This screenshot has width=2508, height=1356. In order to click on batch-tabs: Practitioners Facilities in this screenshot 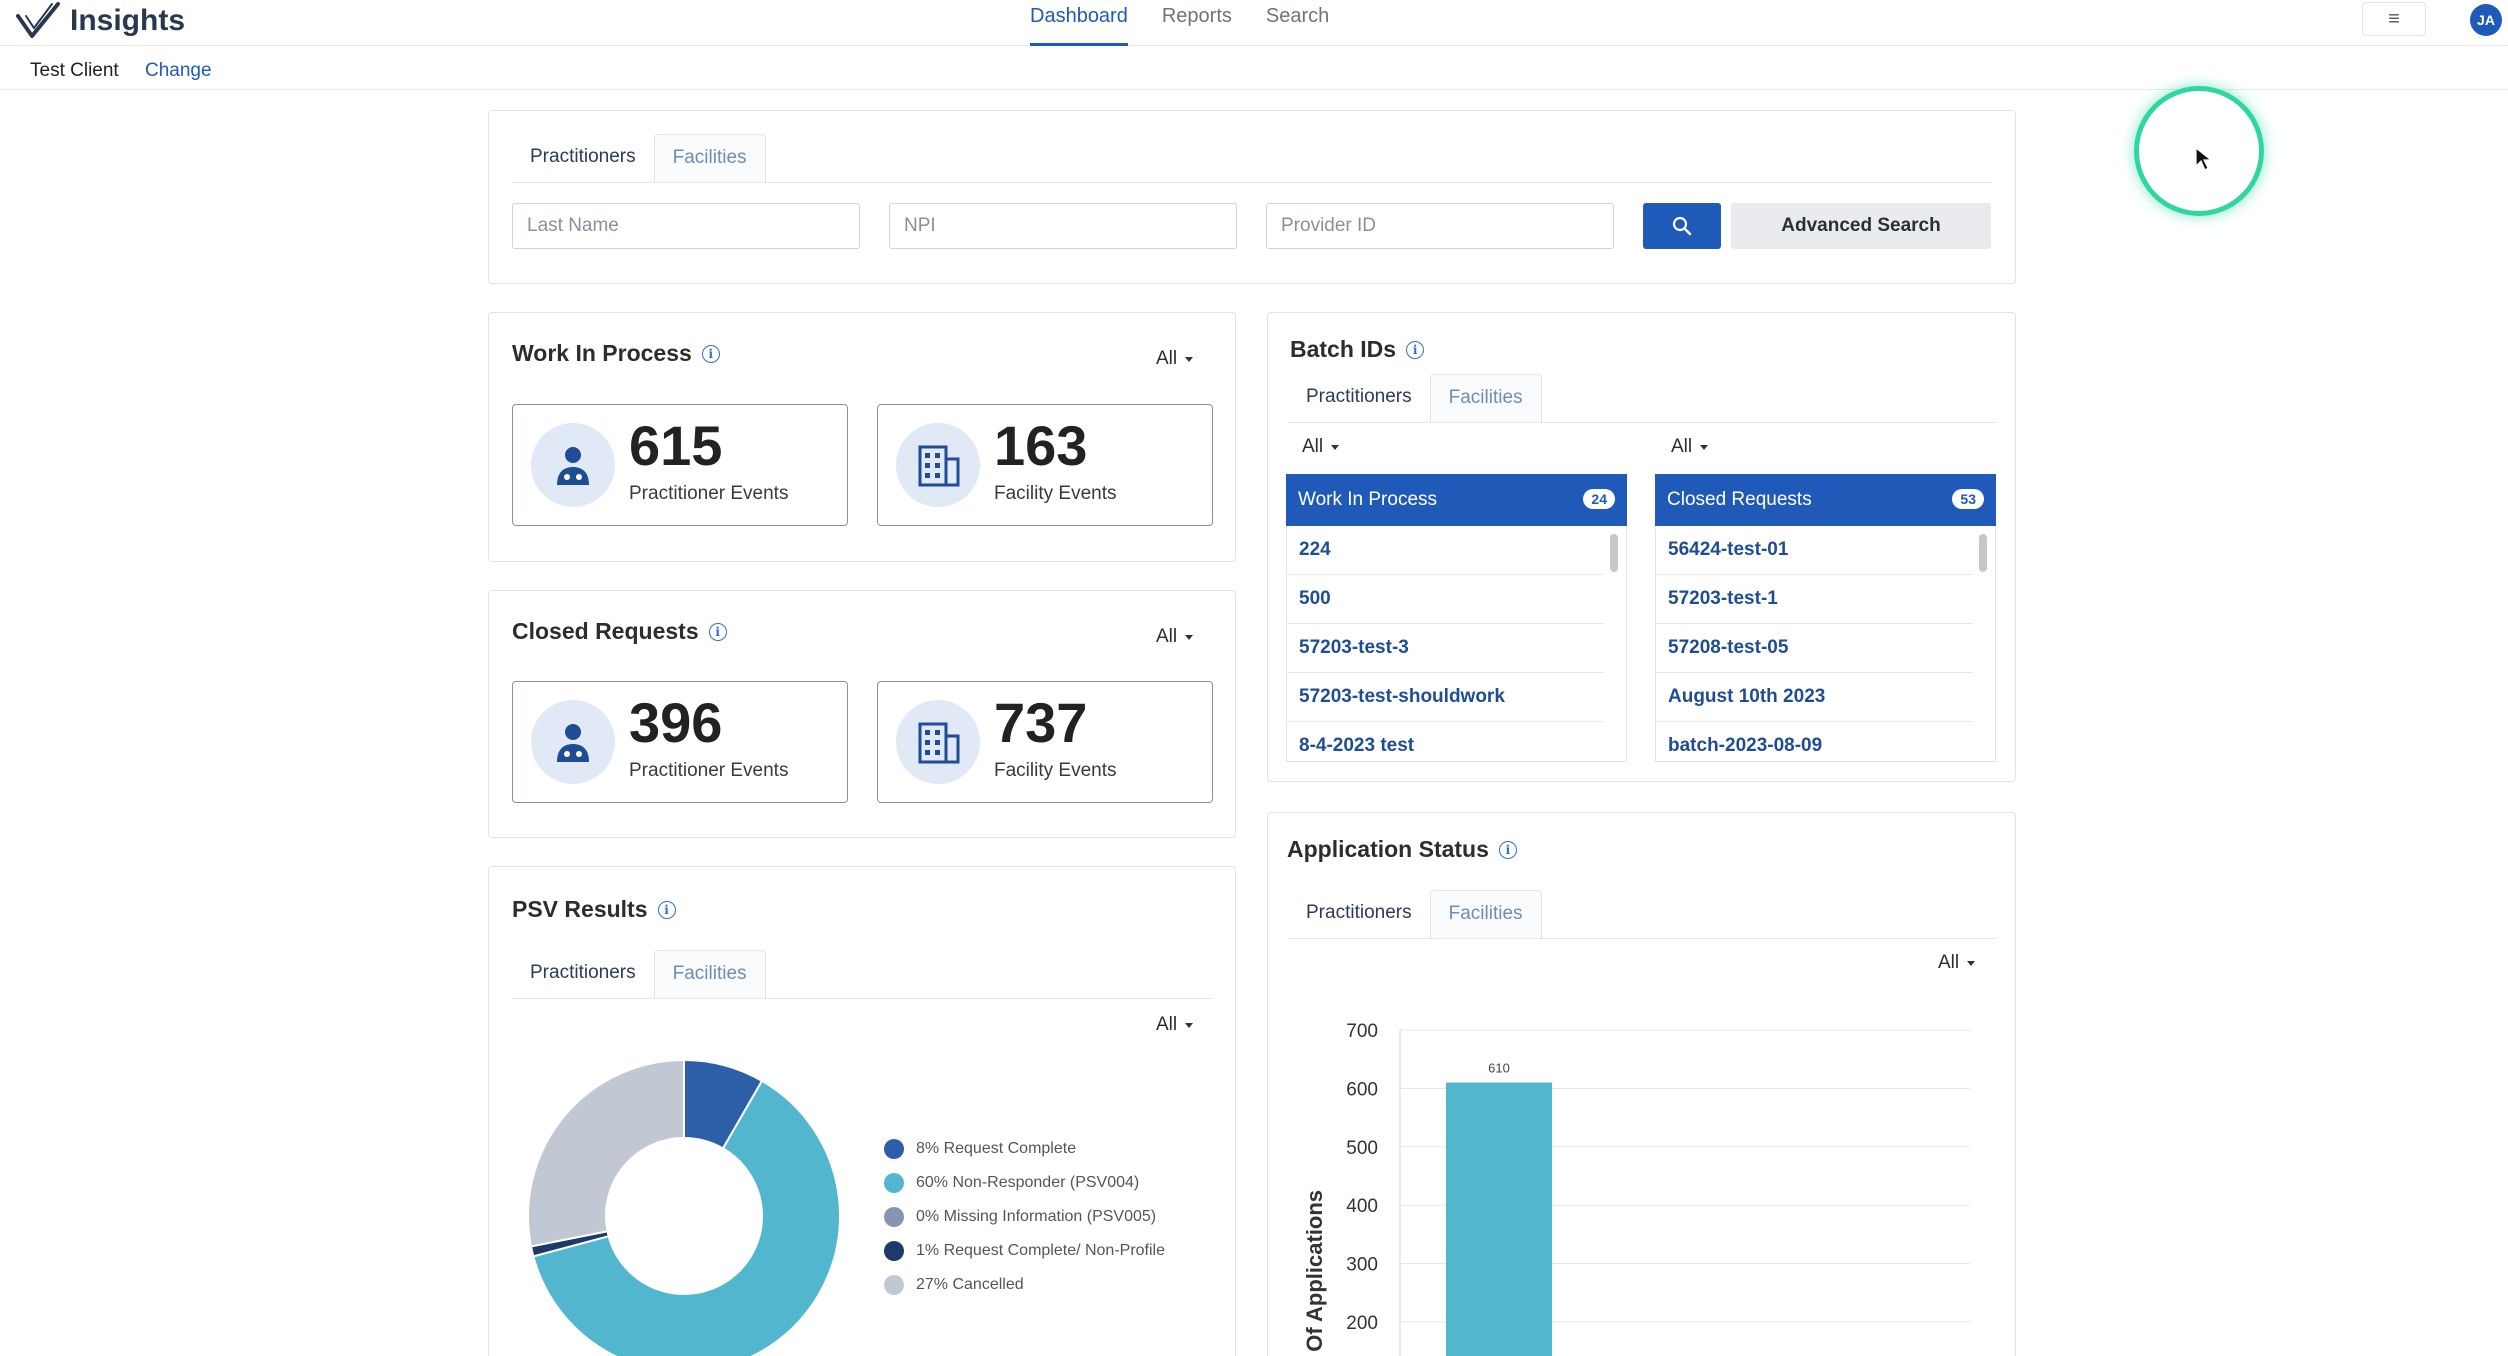, I will do `click(1642, 398)`.